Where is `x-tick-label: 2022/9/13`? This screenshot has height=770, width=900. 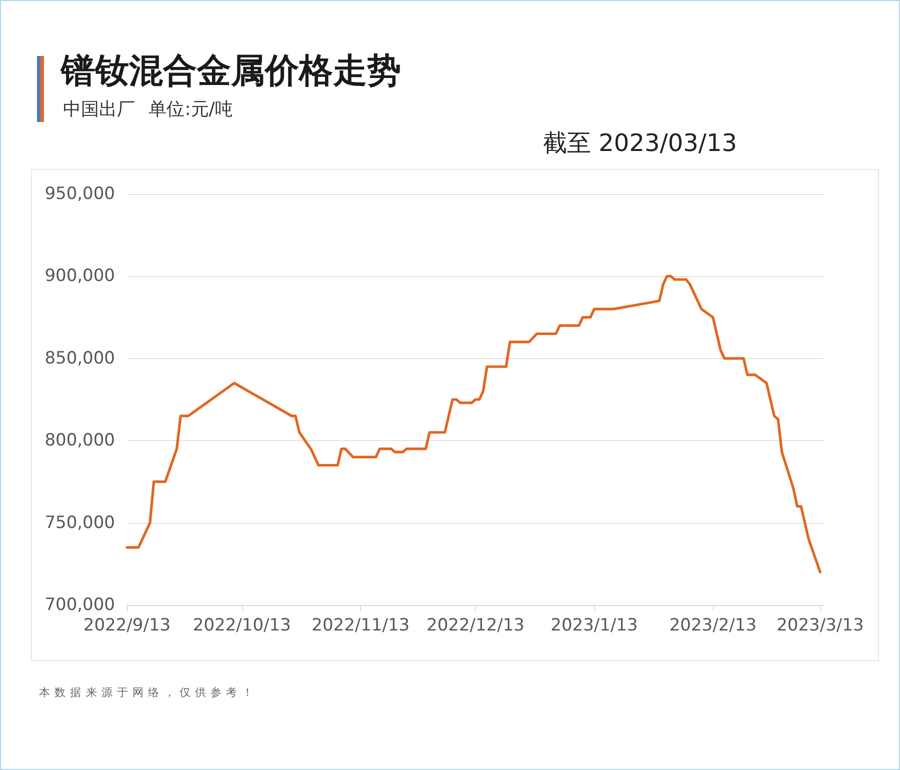 x-tick-label: 2022/9/13 is located at coordinates (127, 626).